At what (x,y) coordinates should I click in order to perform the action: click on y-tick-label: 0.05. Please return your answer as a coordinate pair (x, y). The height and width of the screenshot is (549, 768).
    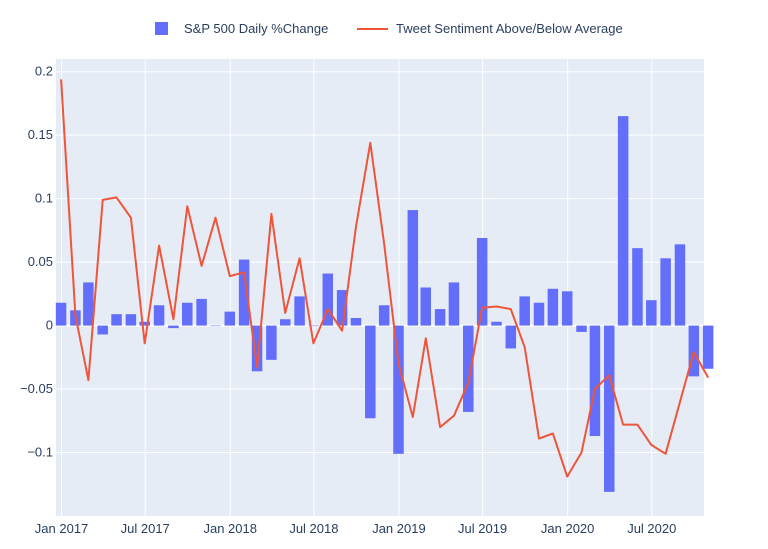
    Looking at the image, I should click on (40, 261).